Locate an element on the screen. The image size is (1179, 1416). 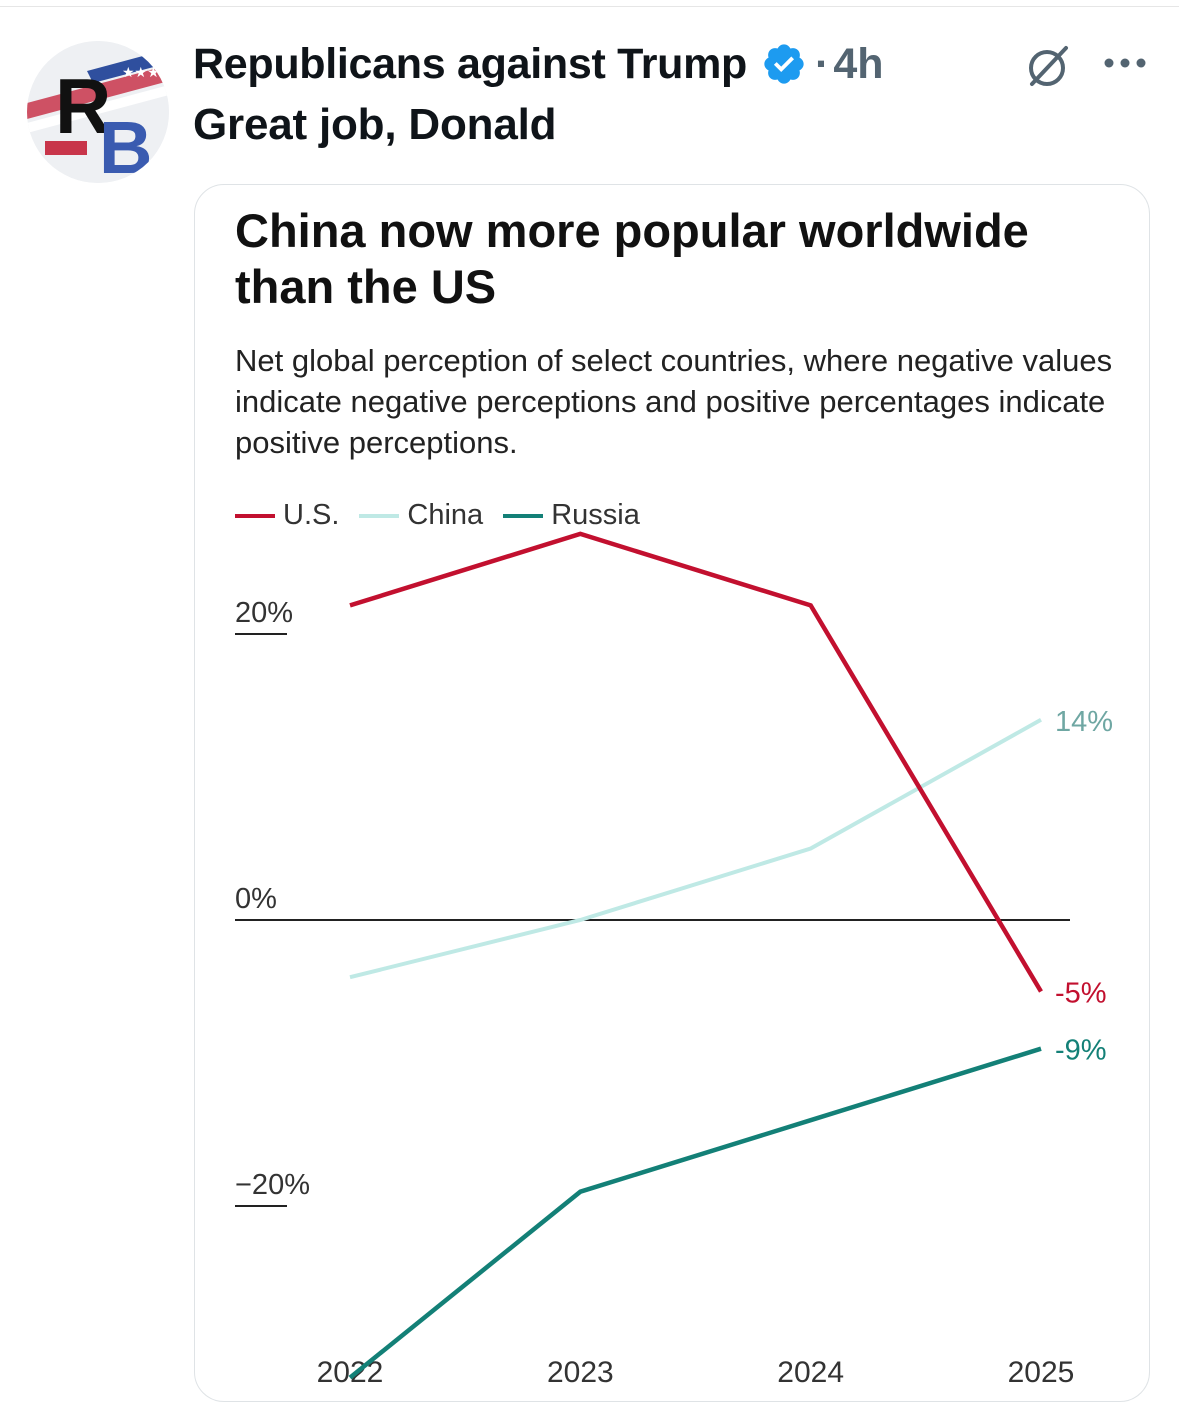
legend-label-us: U.S. is located at coordinates (311, 515).